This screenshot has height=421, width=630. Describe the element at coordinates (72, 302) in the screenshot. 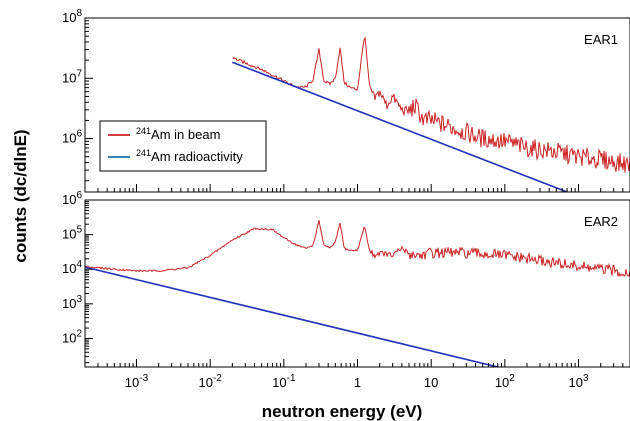

I see `y-tick-label: 10³` at that location.